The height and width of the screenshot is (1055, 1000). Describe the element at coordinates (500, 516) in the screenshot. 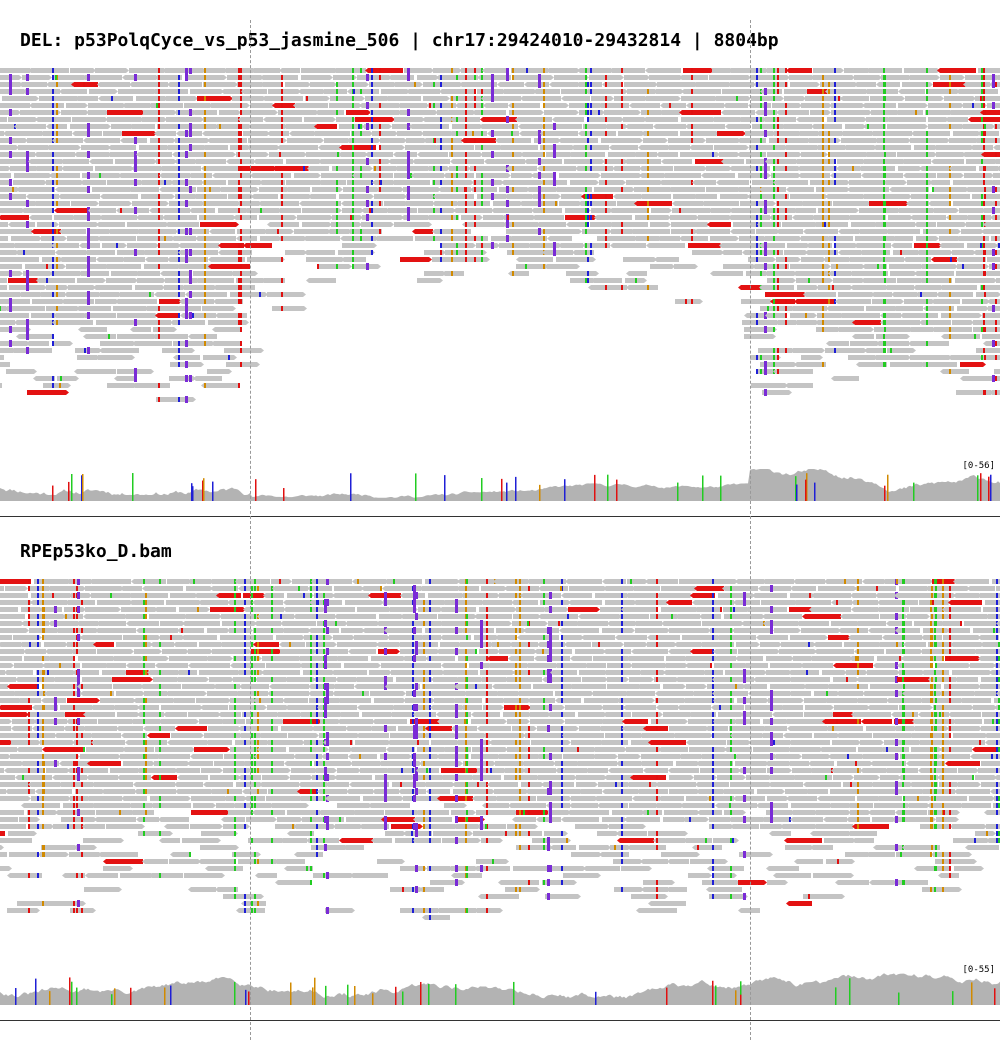

I see `panel-divider` at that location.